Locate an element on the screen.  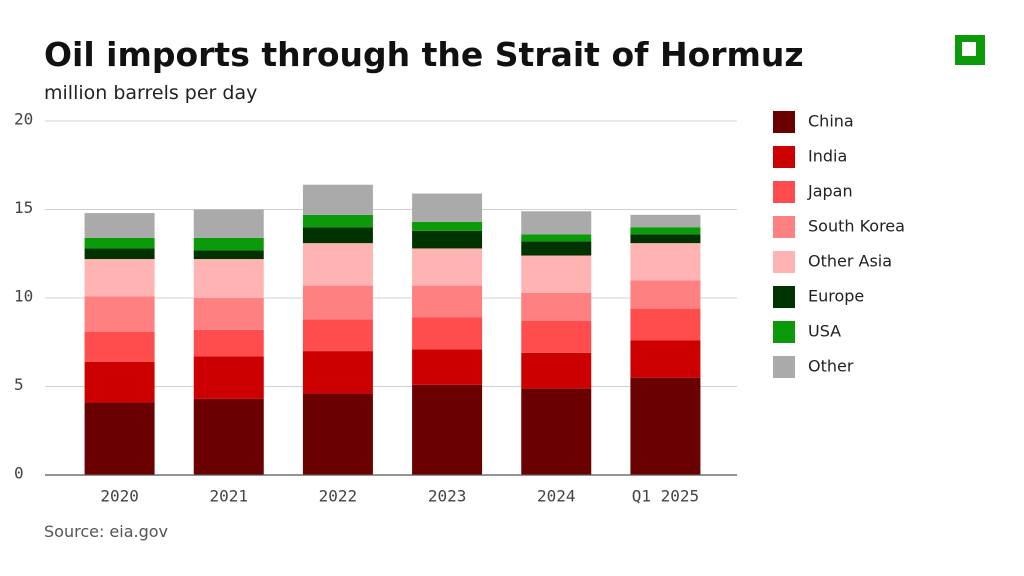
legend-label: Other is located at coordinates (831, 366).